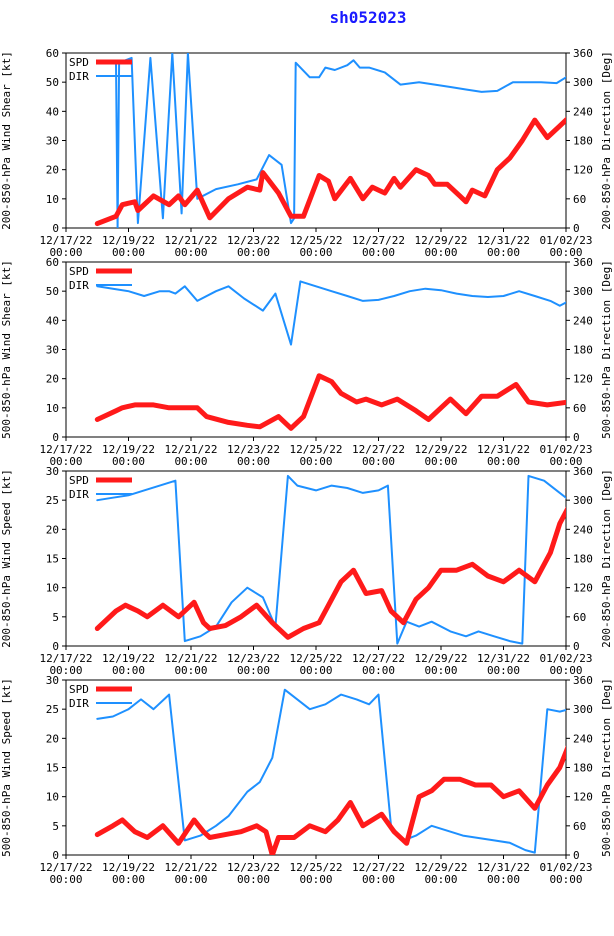 The height and width of the screenshot is (936, 614). What do you see at coordinates (52, 170) in the screenshot?
I see `y-tick-label: 20` at bounding box center [52, 170].